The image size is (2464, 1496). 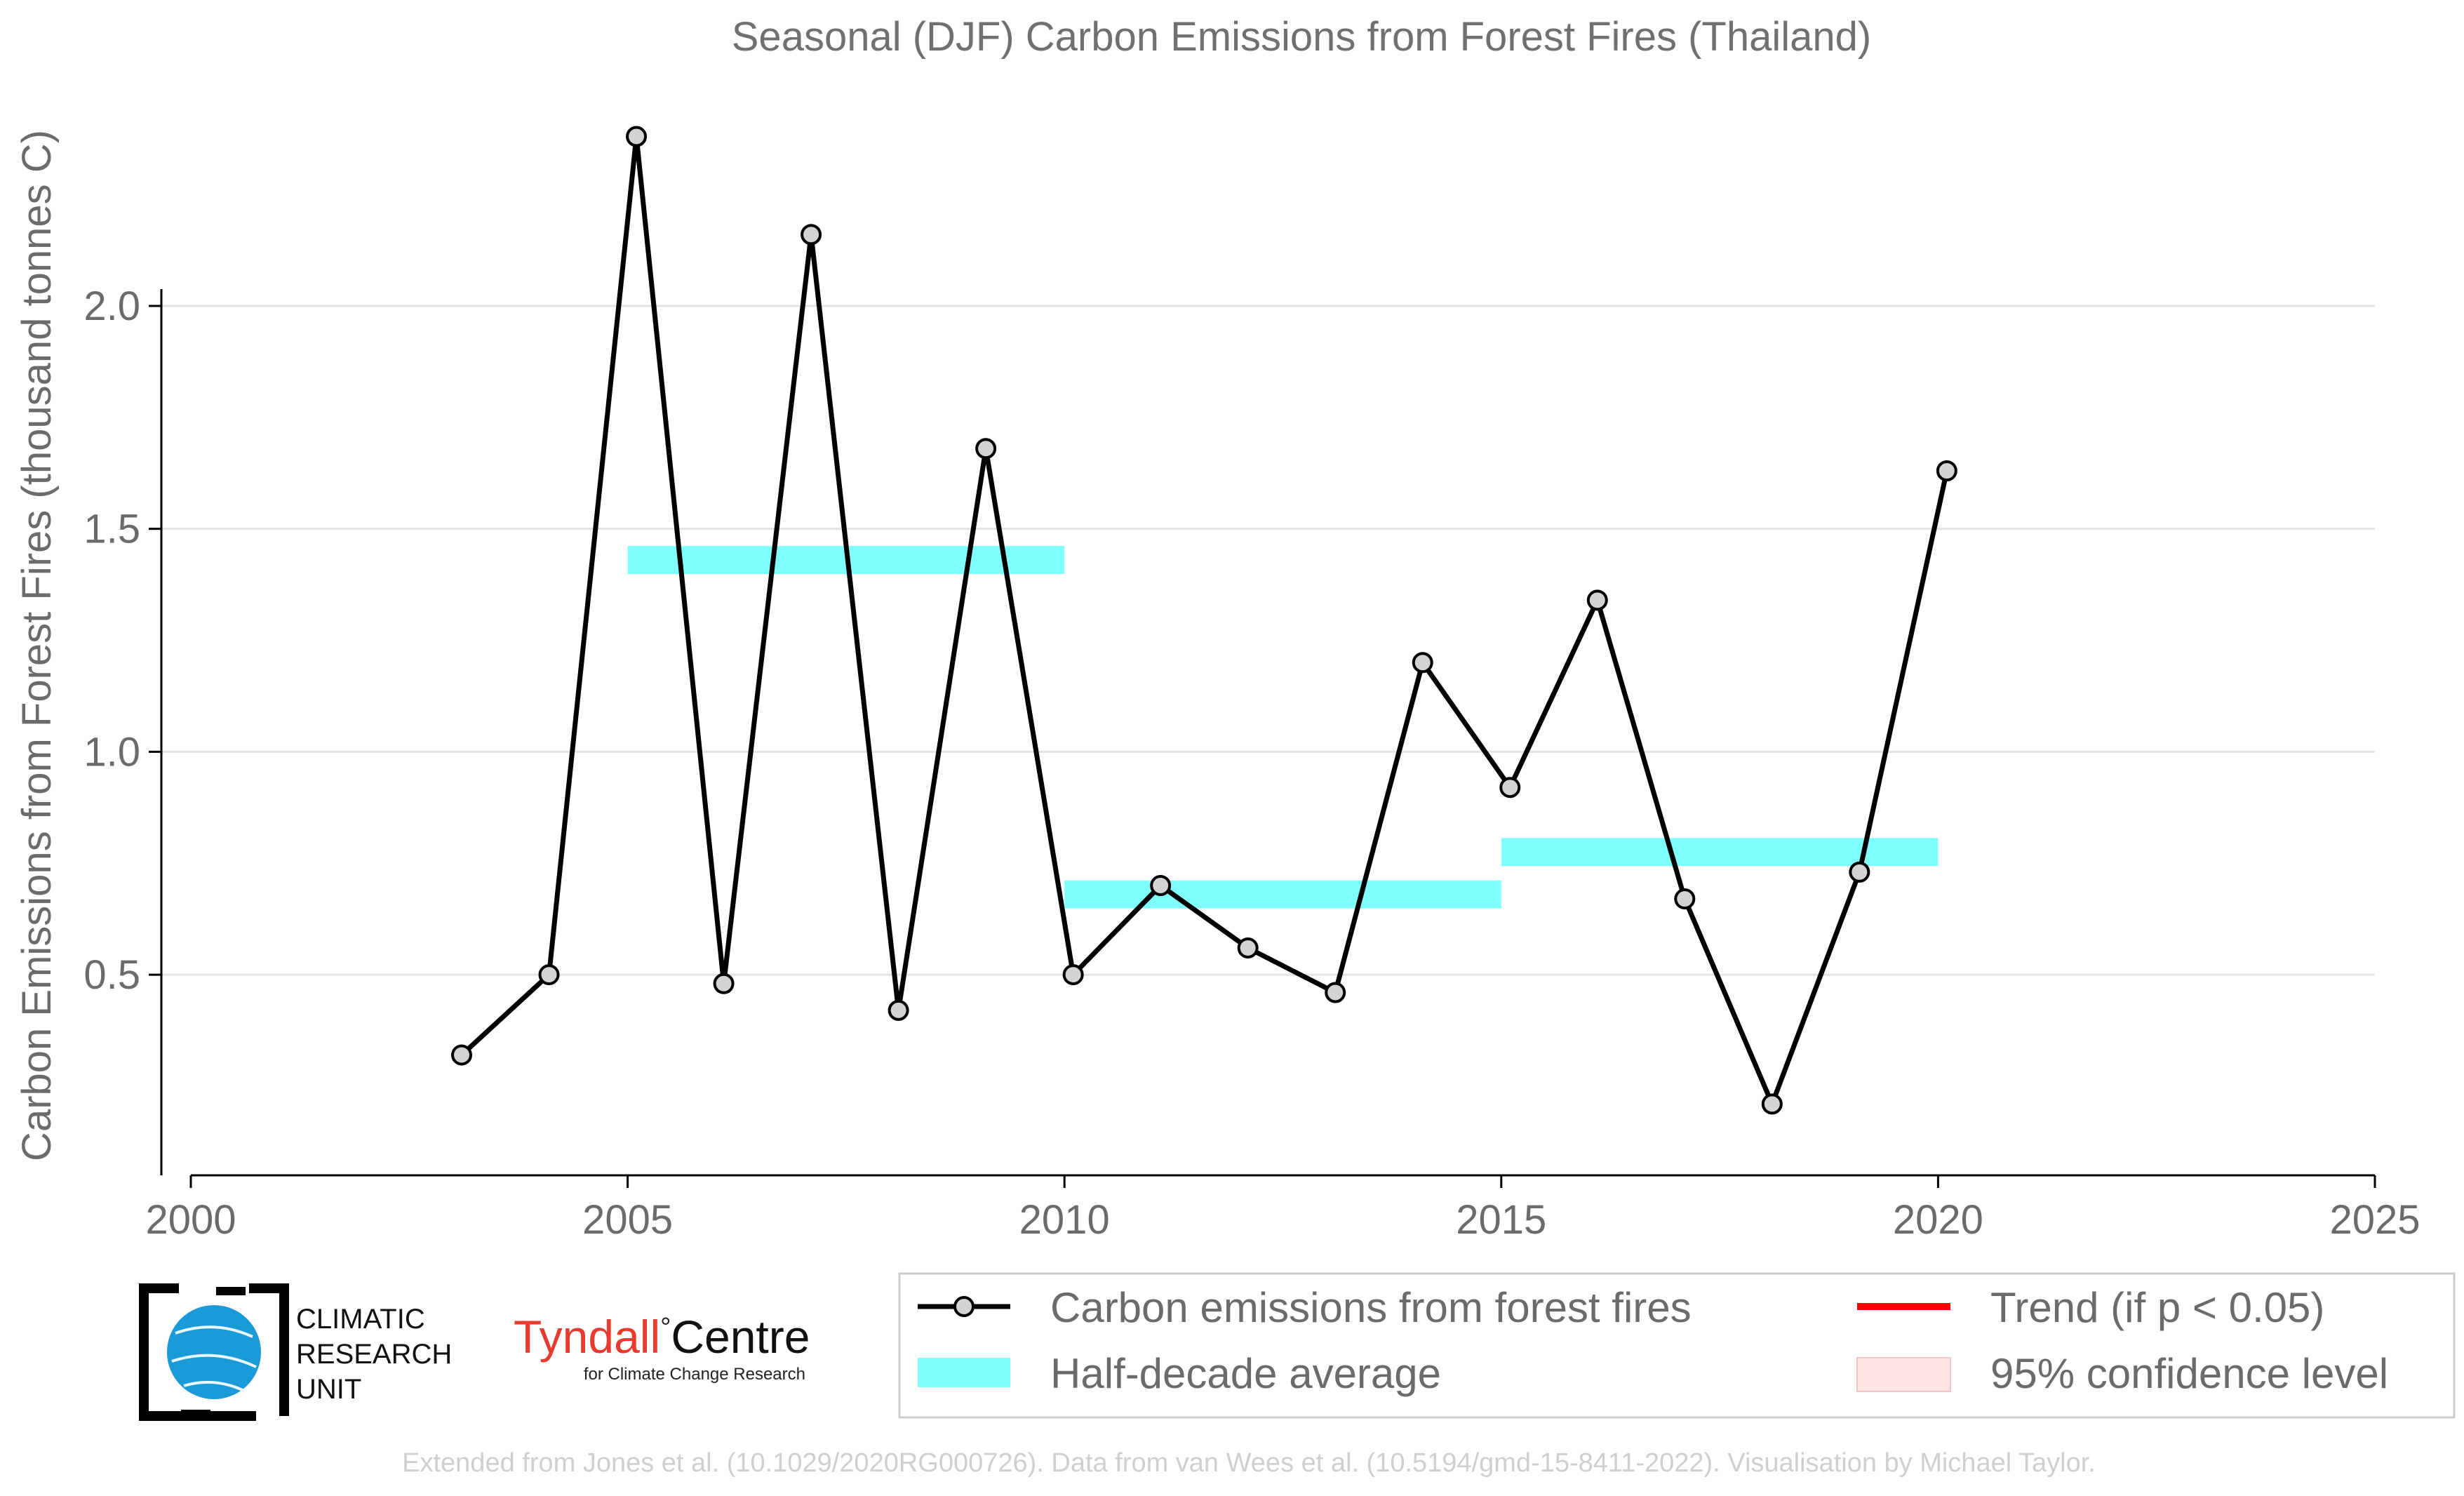 I want to click on legend-average-swatch, so click(x=964, y=1372).